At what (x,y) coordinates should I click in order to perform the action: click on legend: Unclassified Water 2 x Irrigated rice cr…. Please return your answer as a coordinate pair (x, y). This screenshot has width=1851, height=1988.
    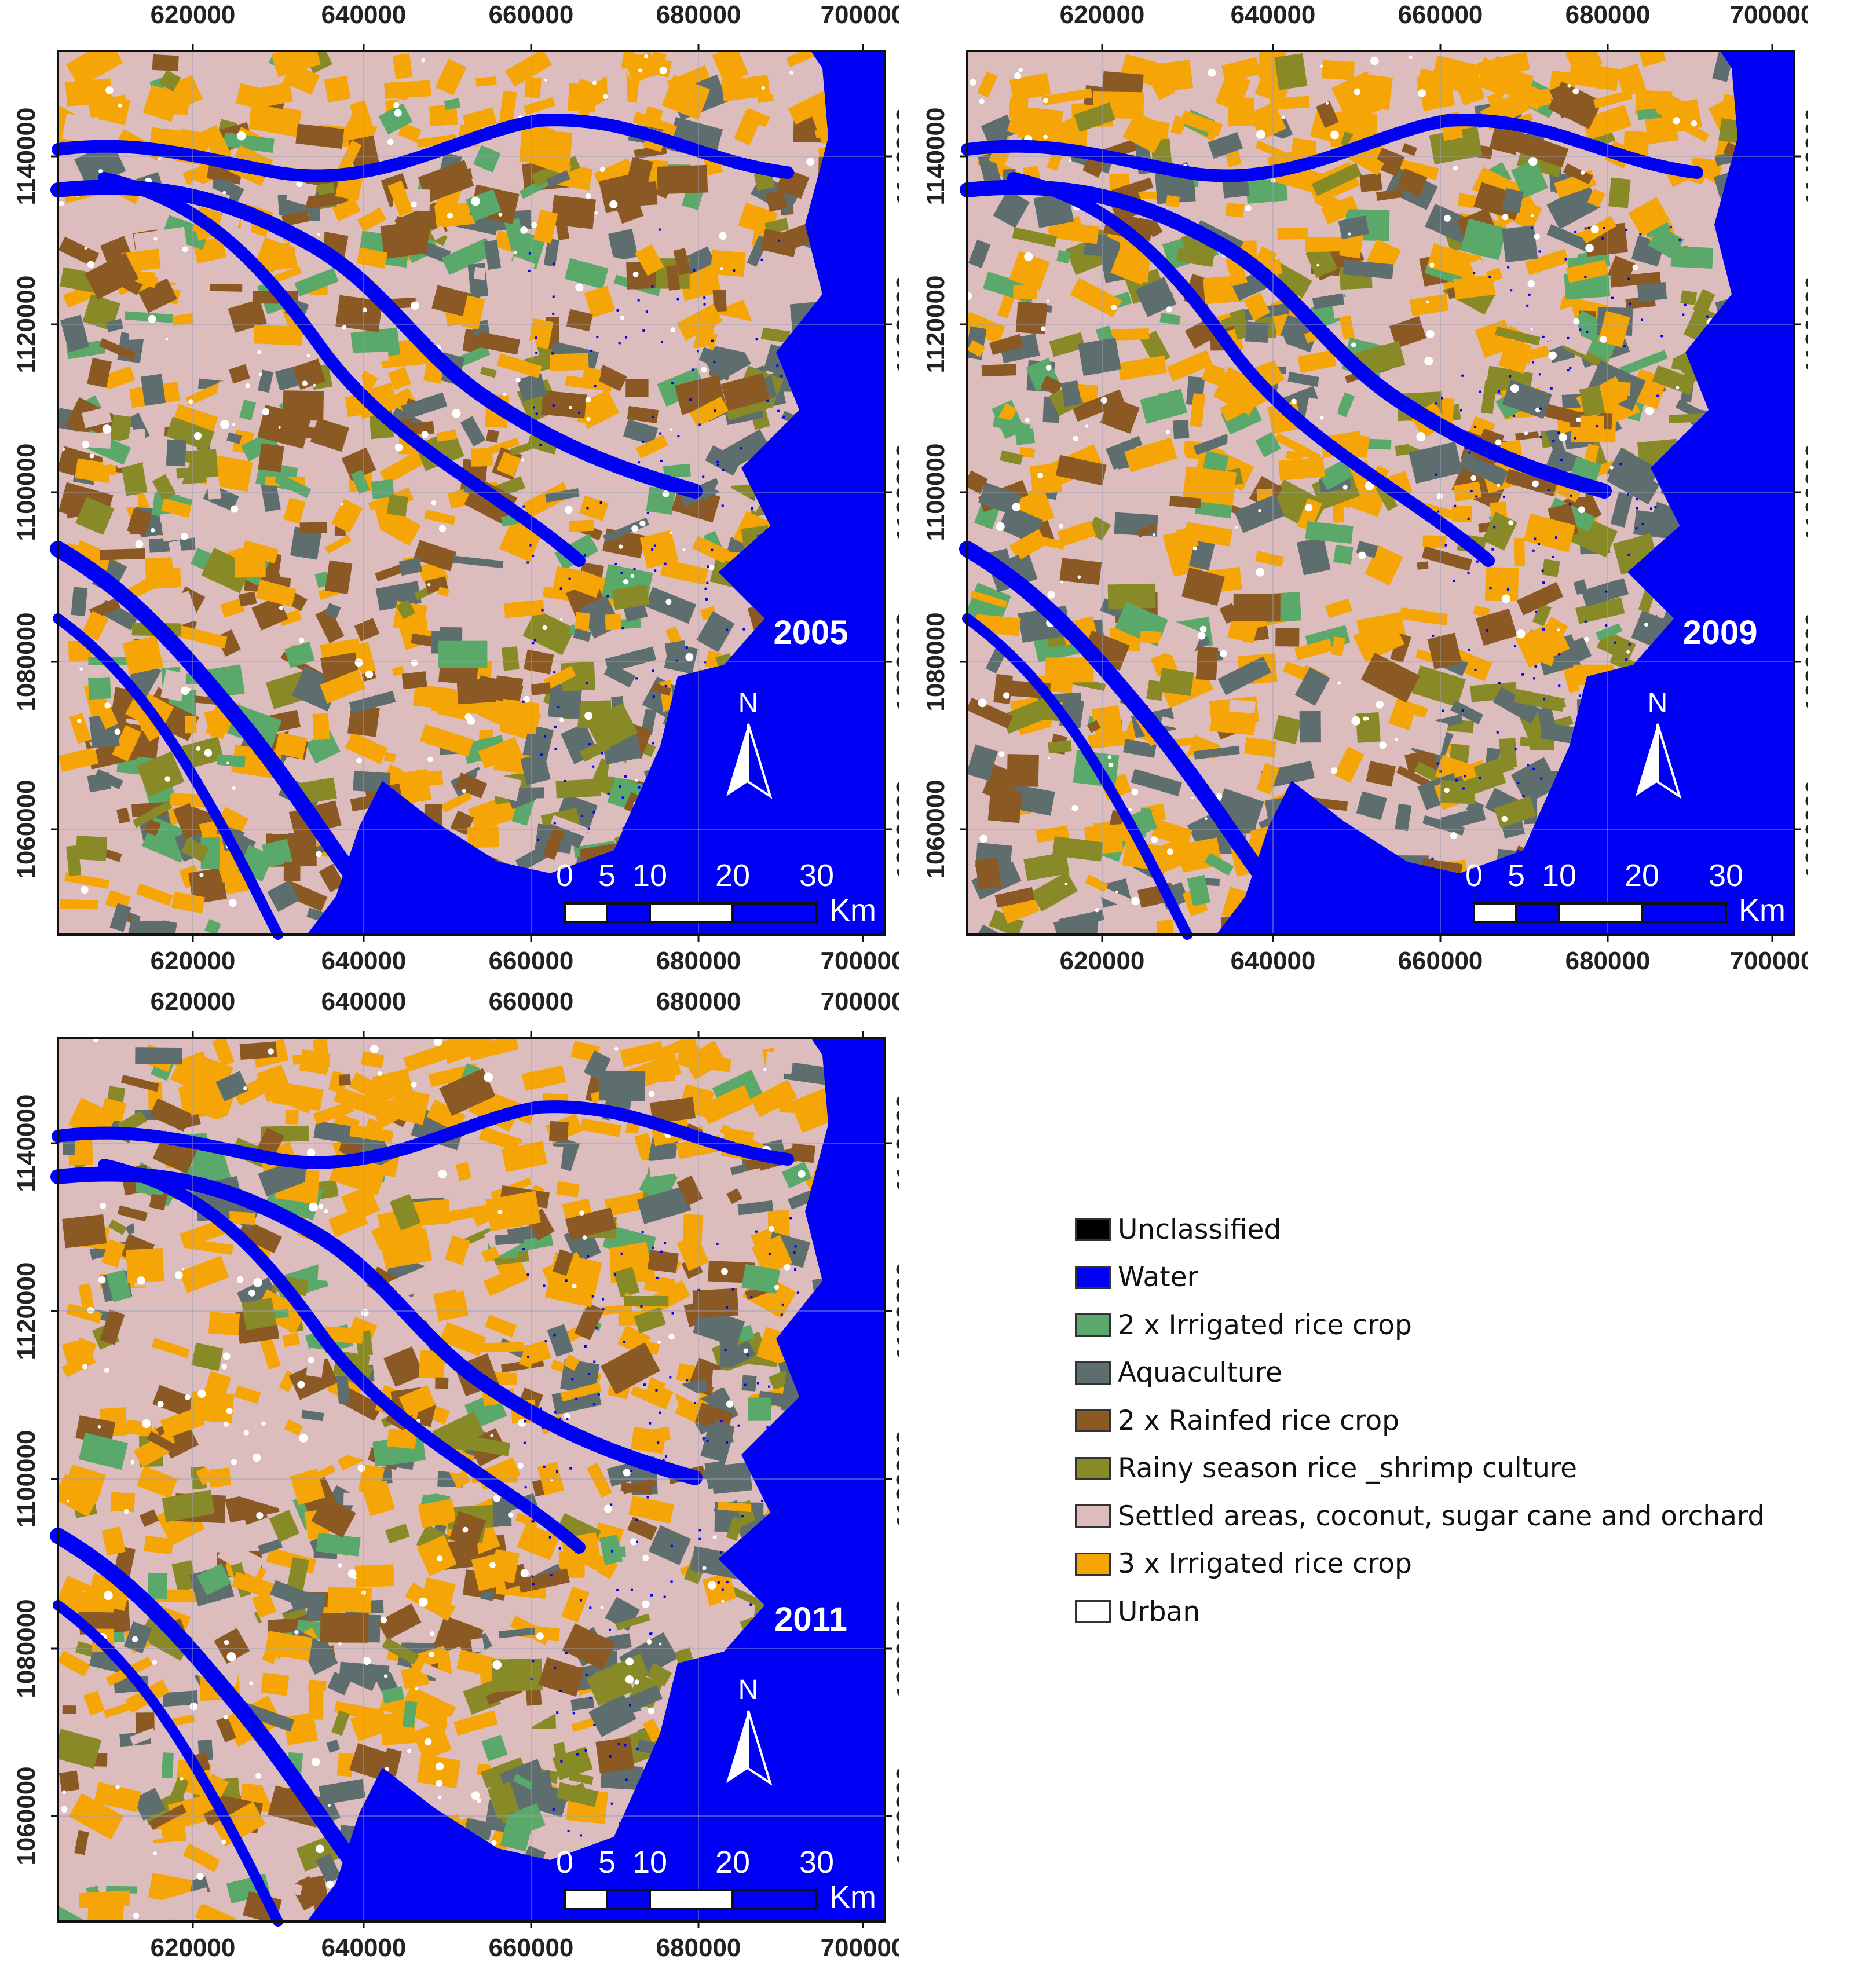
    Looking at the image, I should click on (1451, 1421).